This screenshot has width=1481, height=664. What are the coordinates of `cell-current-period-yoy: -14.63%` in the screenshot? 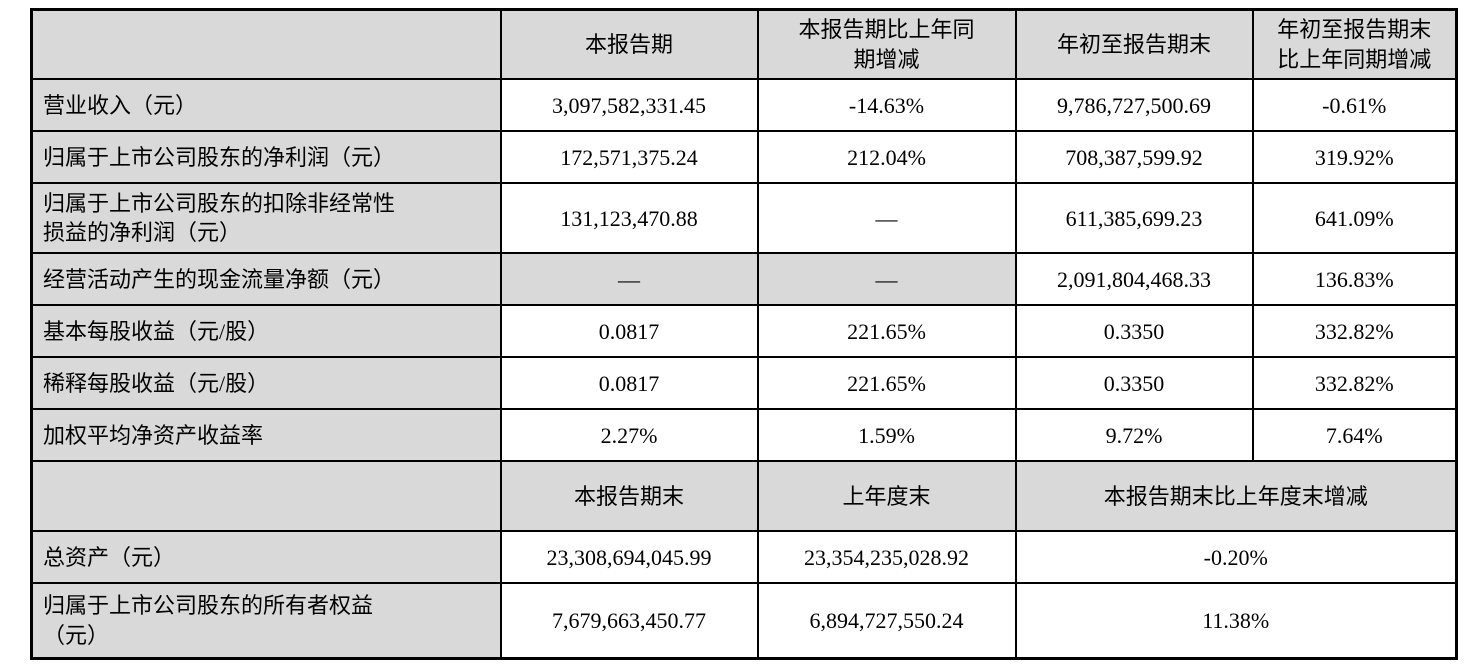 It's located at (886, 105).